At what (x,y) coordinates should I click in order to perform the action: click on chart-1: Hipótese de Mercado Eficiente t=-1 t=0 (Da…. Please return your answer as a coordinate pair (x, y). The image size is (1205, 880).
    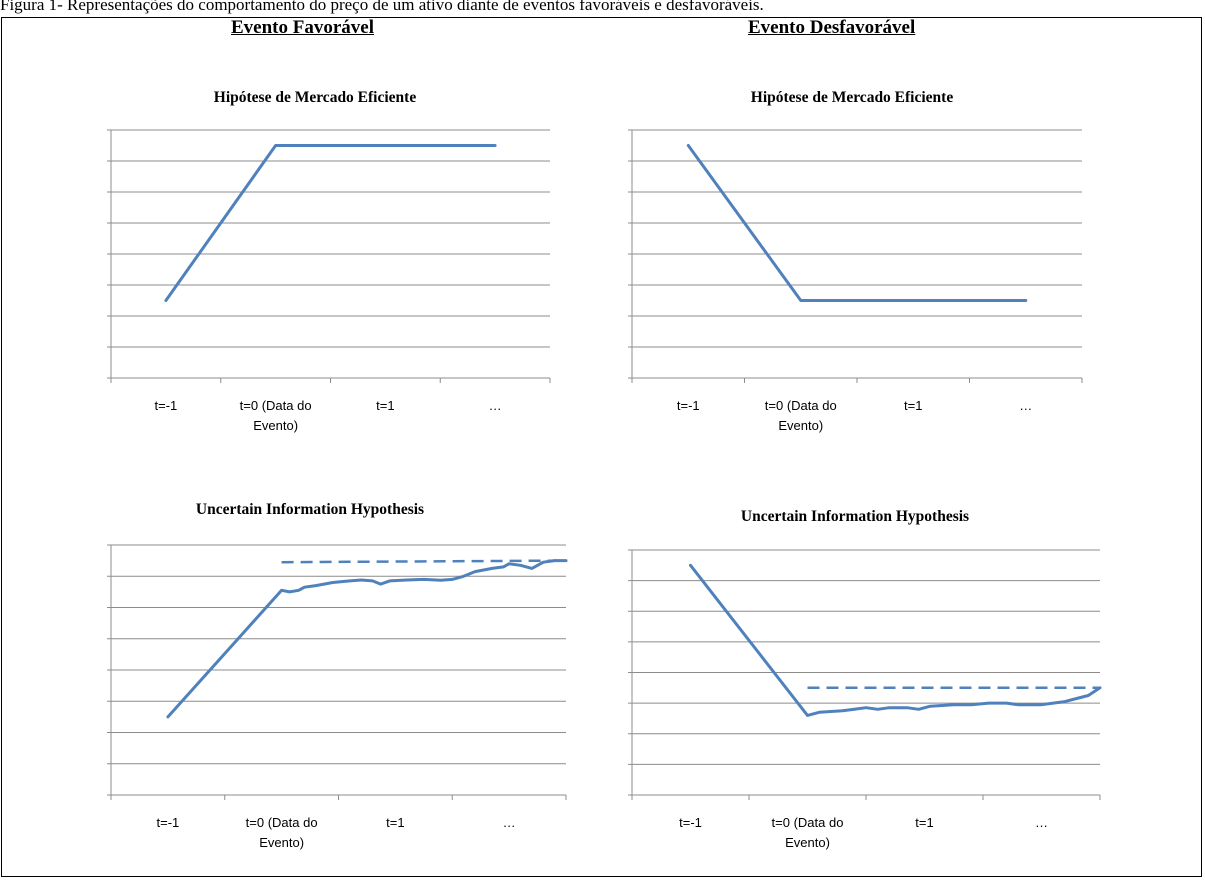
    Looking at the image, I should click on (329, 261).